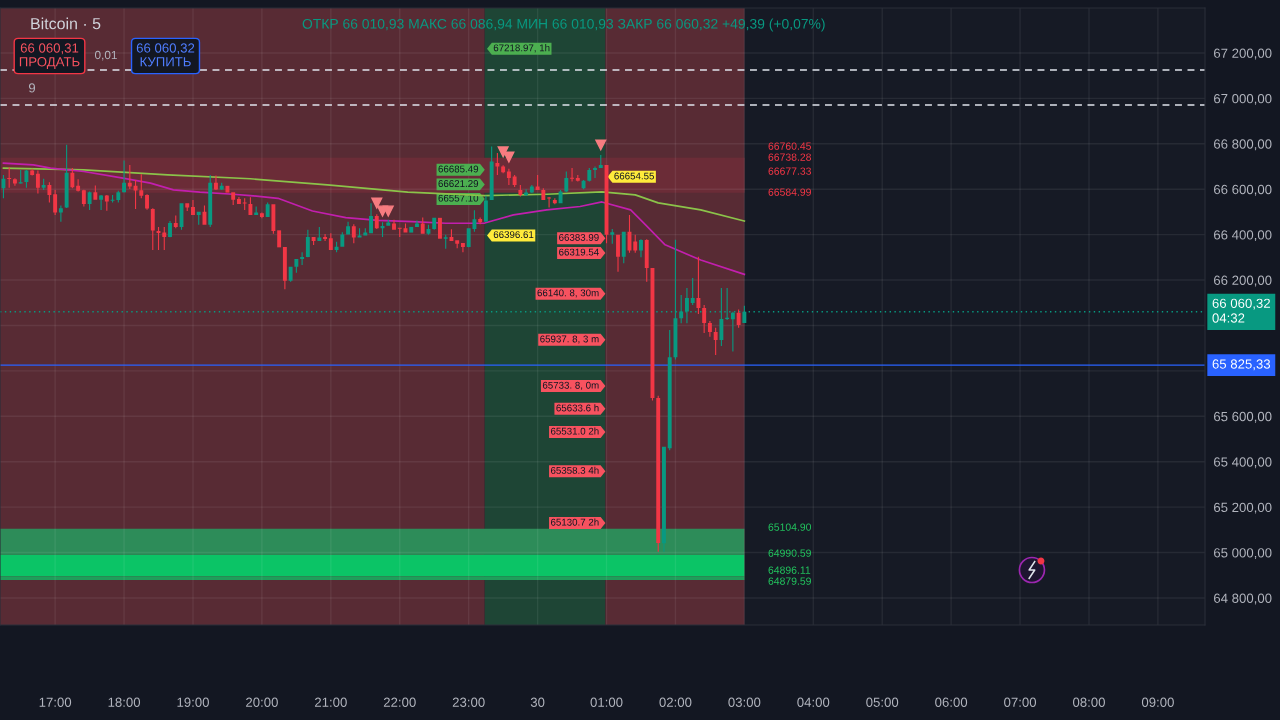 This screenshot has height=720, width=1280. Describe the element at coordinates (55, 702) in the screenshot. I see `x-tick-label: 17:00` at that location.